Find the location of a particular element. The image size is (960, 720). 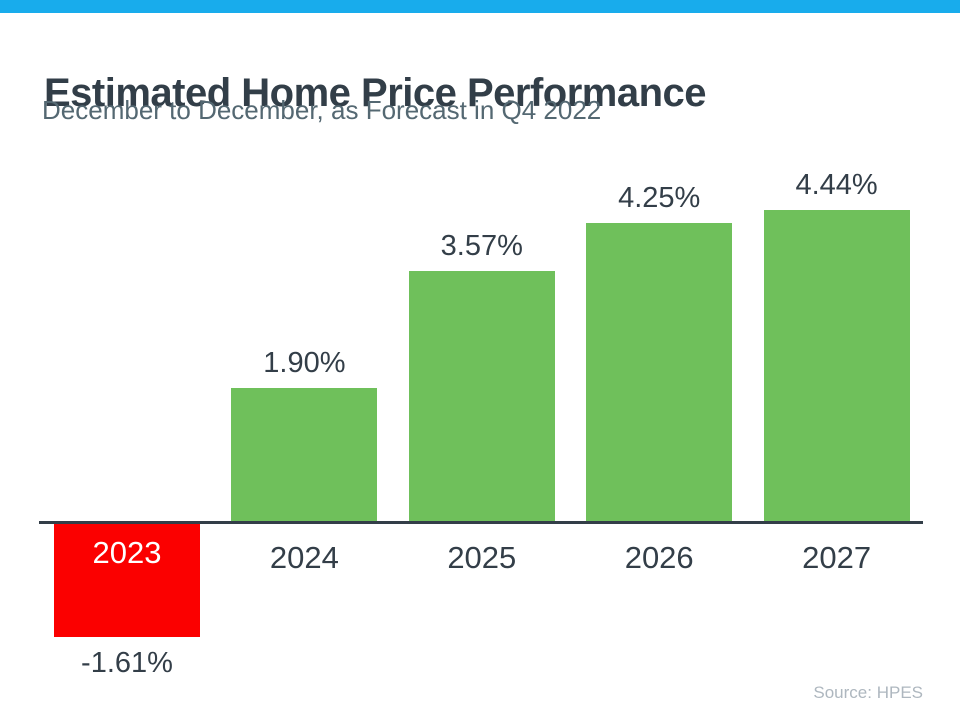

x-axis-label-2023: 2023 is located at coordinates (127, 552).